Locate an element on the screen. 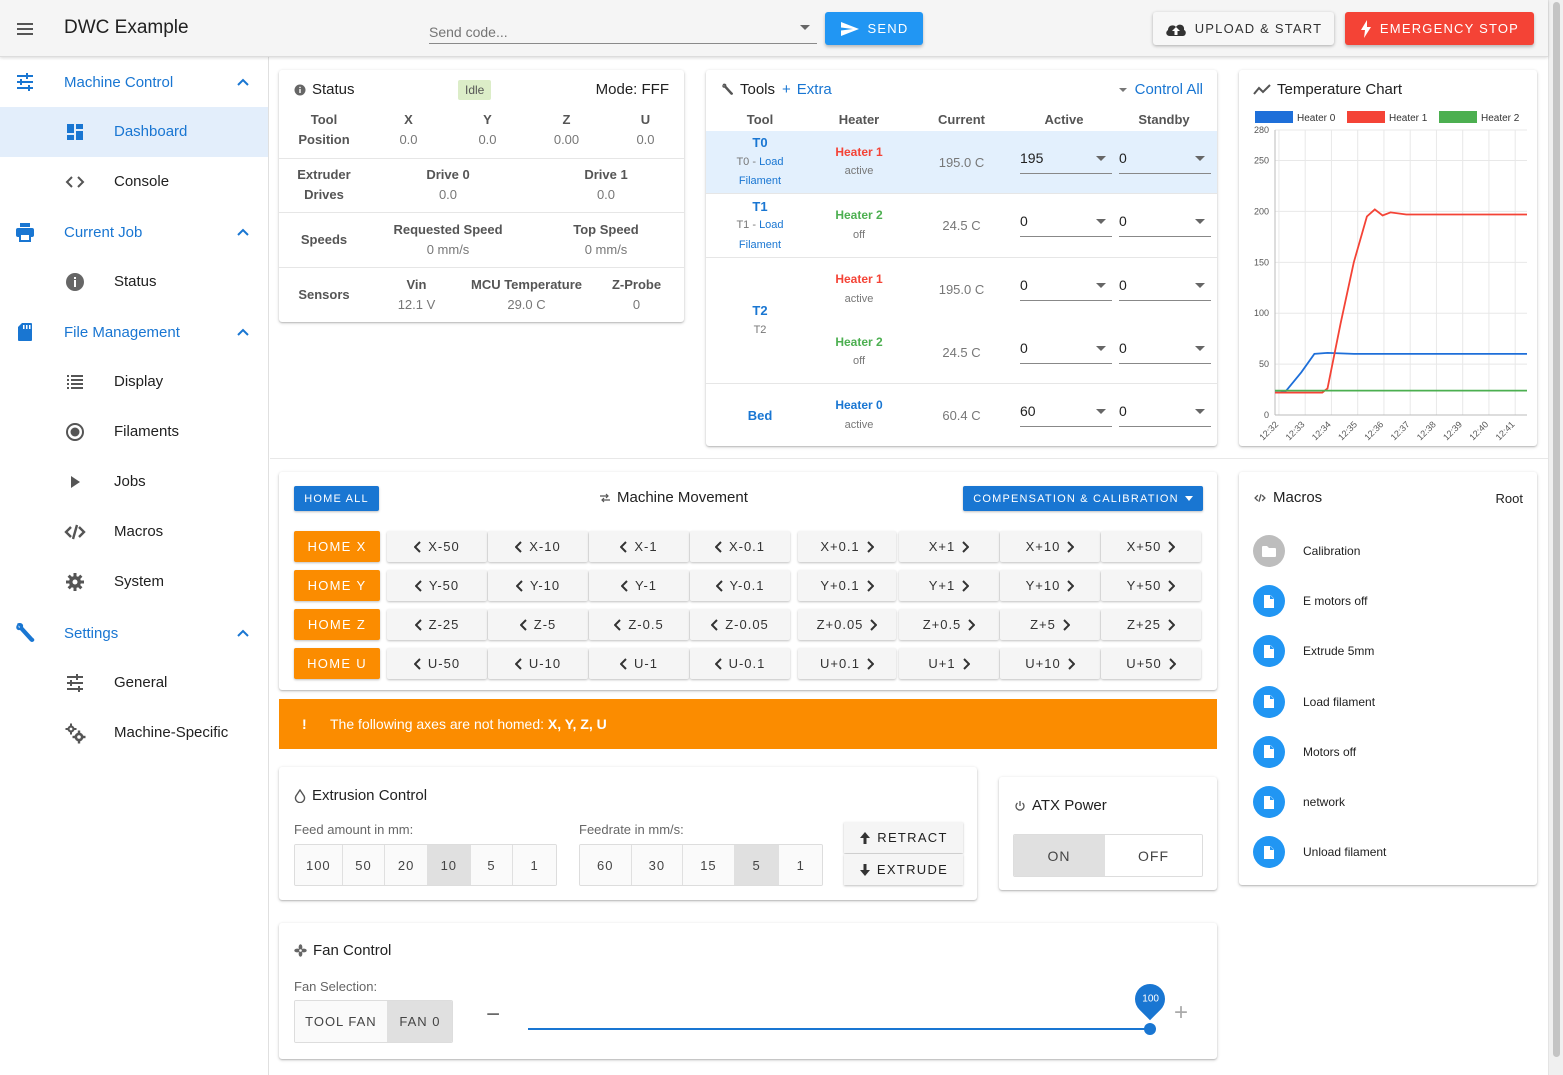 This screenshot has height=1075, width=1563. move-yplus1-button: Y+1 is located at coordinates (949, 585).